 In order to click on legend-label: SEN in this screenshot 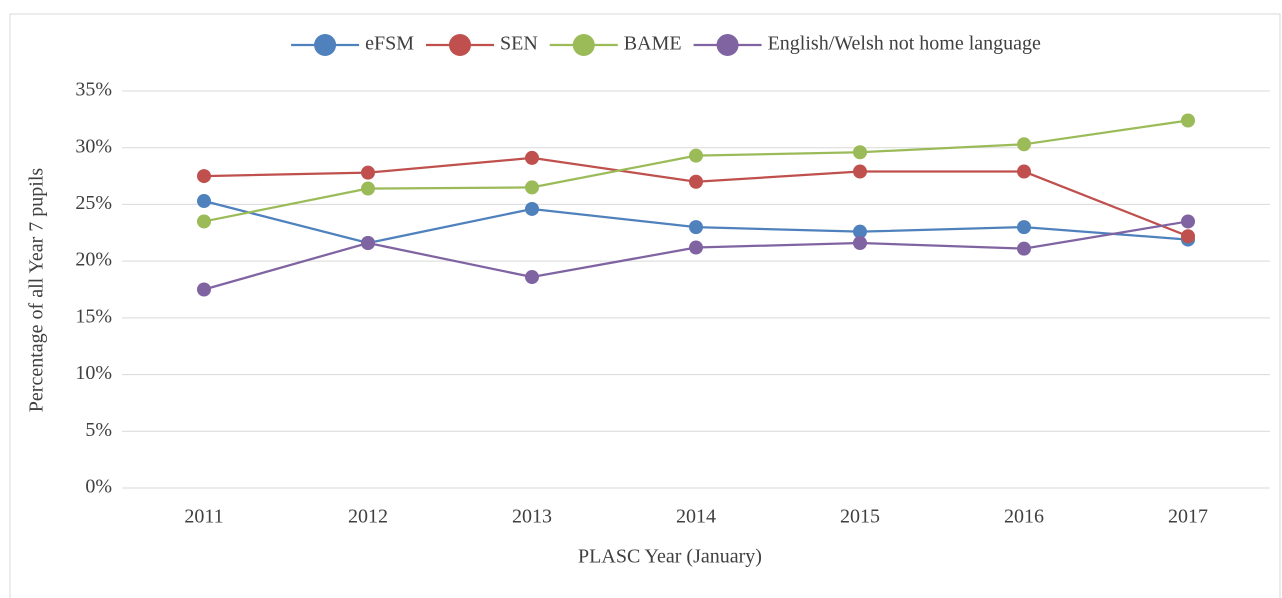, I will do `click(519, 44)`.